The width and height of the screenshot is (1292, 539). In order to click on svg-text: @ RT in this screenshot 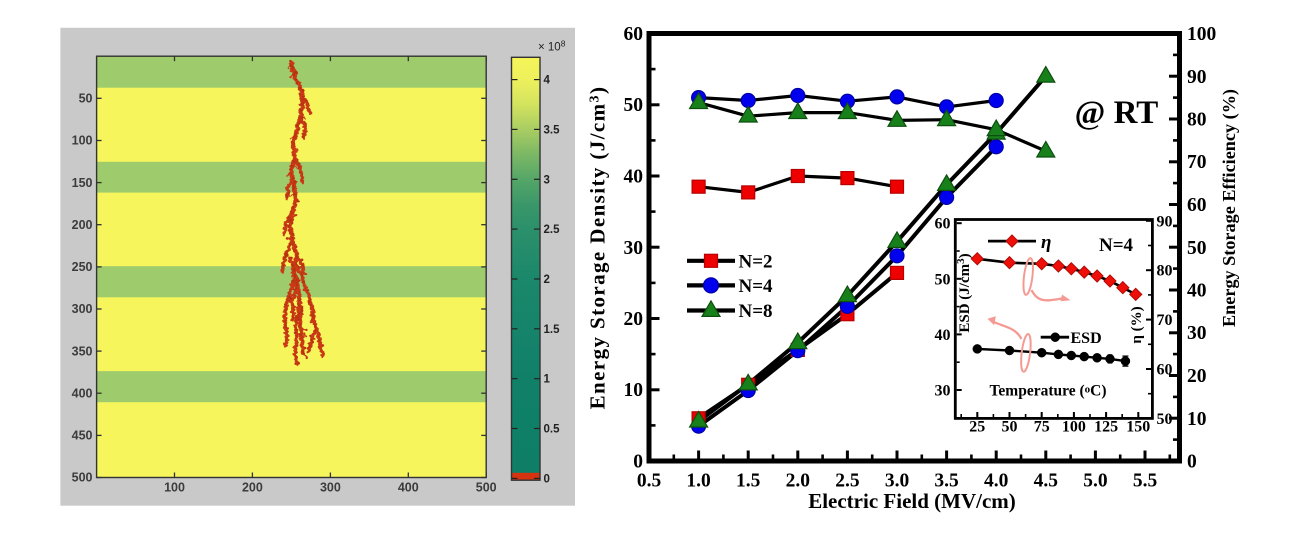, I will do `click(1117, 113)`.